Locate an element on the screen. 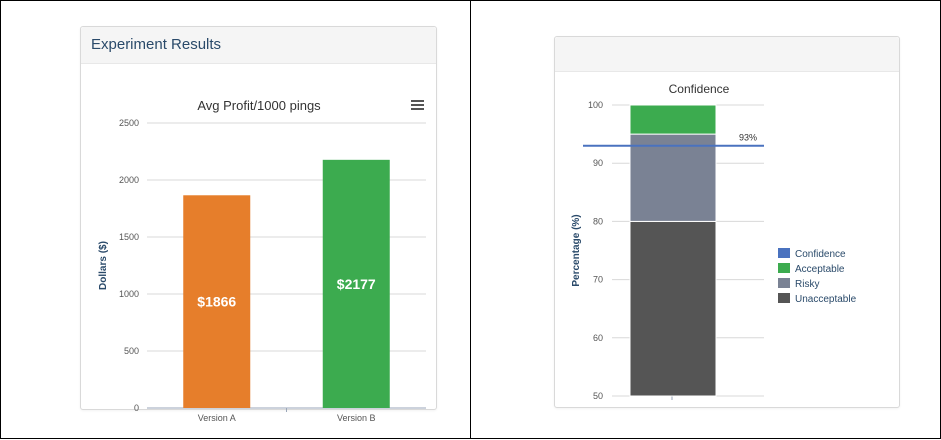 This screenshot has width=941, height=440. y-tick-label: 80 is located at coordinates (598, 221).